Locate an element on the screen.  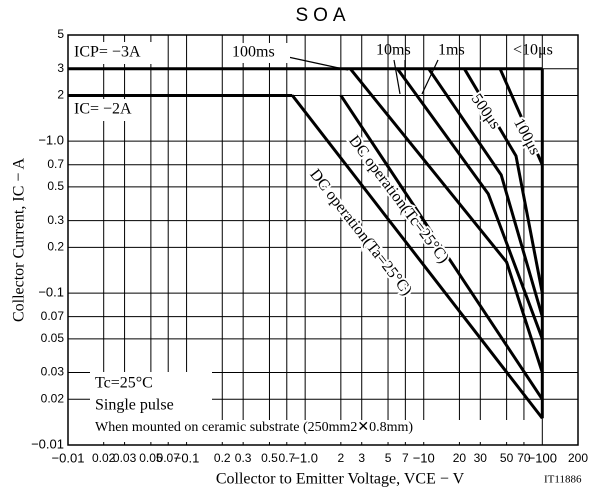
x-tick-label: 2 is located at coordinates (341, 458).